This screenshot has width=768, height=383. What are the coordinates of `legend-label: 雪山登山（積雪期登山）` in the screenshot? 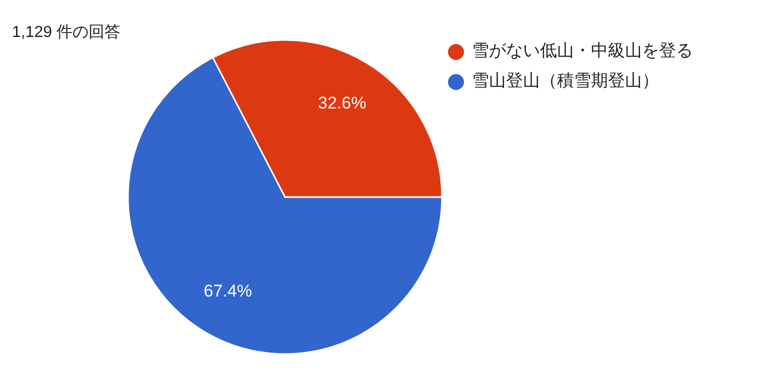 It's located at (565, 80).